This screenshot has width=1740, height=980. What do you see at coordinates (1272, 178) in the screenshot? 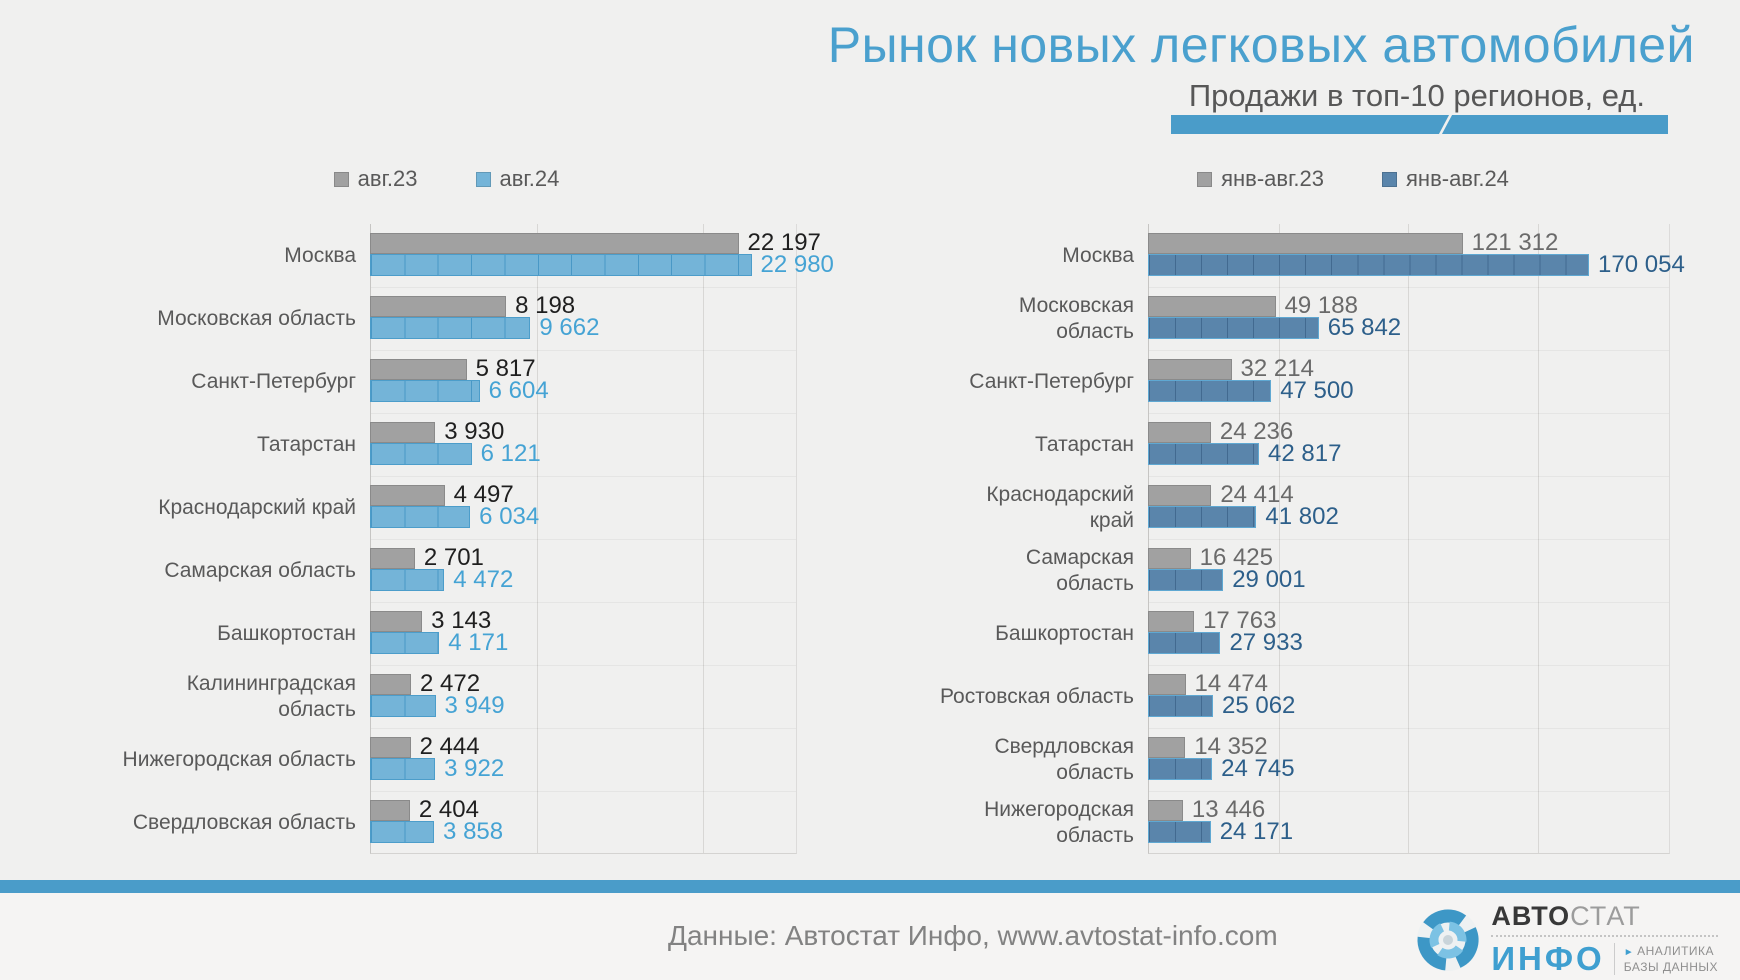
I see `legend-label: янв-авг.23` at bounding box center [1272, 178].